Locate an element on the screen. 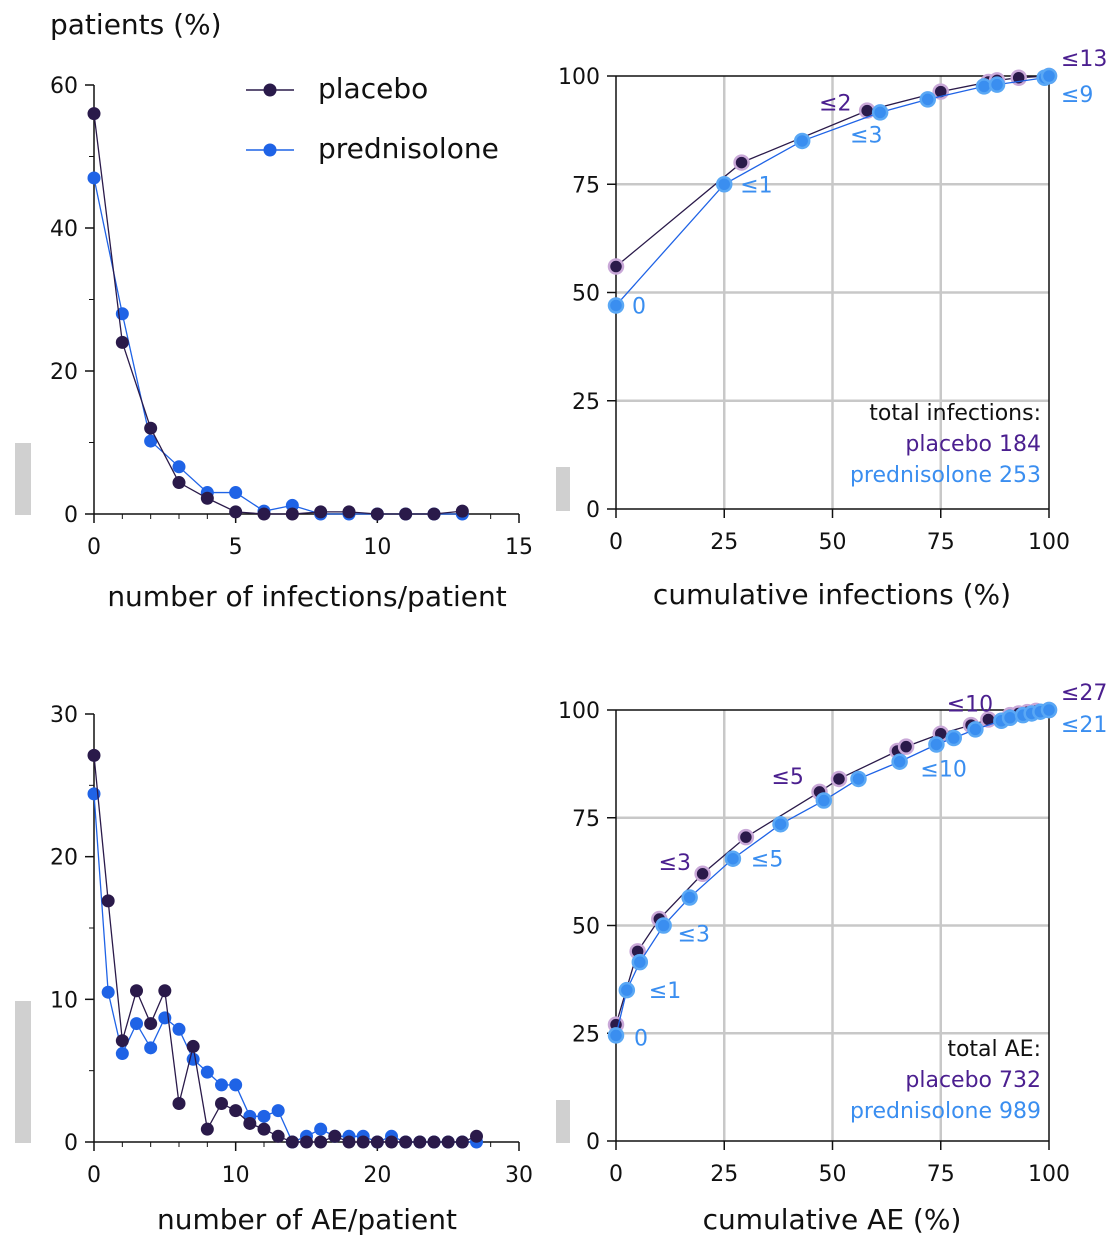  legend-placebo-label: placebo is located at coordinates (373, 88).